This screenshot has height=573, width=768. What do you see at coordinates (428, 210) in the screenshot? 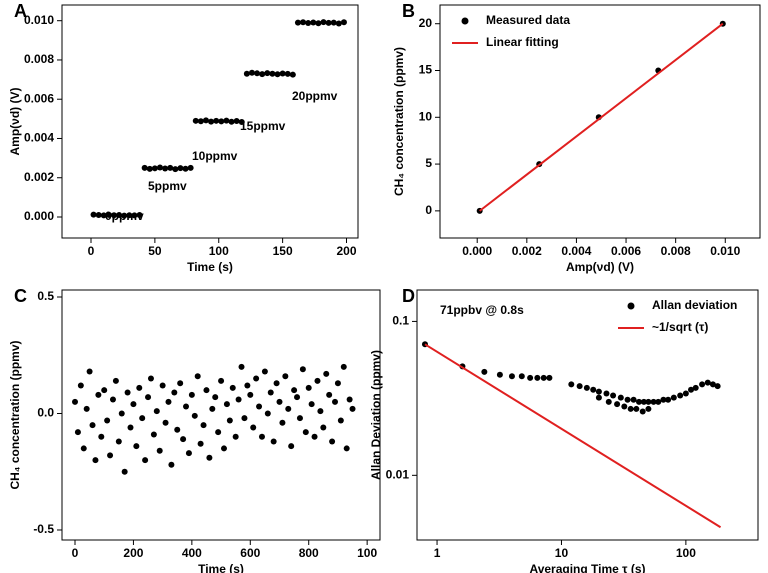
I see `y-tick-label: 0` at bounding box center [428, 210].